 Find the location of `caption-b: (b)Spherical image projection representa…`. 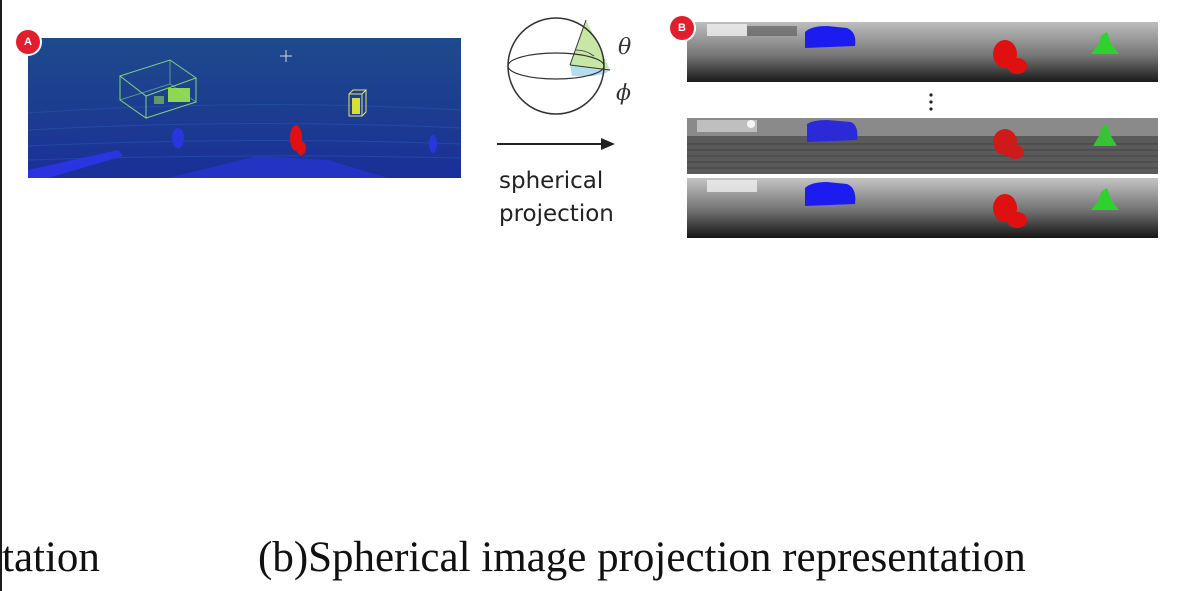

caption-b: (b)Spherical image projection representa… is located at coordinates (642, 557).